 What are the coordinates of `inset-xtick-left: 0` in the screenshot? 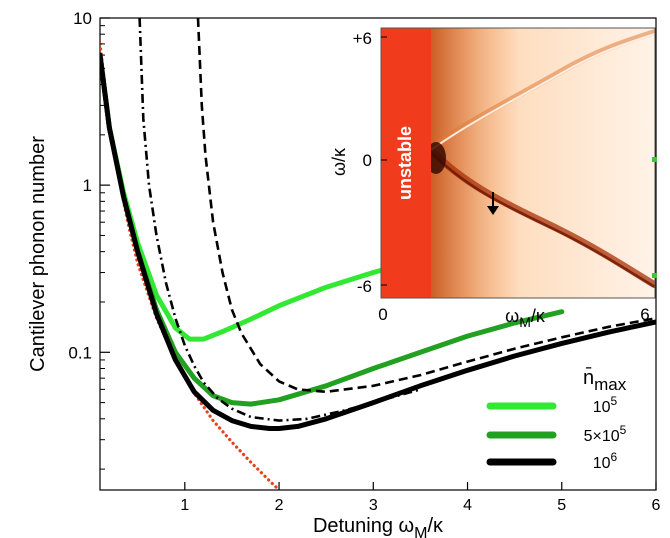 It's located at (382, 314).